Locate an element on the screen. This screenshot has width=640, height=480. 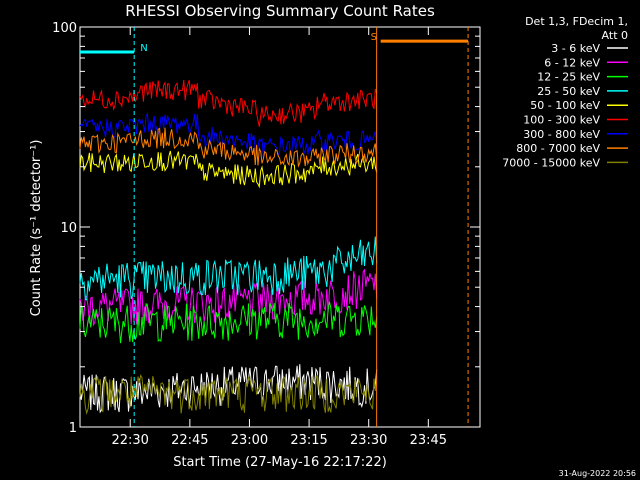
annotation-label-2: S is located at coordinates (374, 37).